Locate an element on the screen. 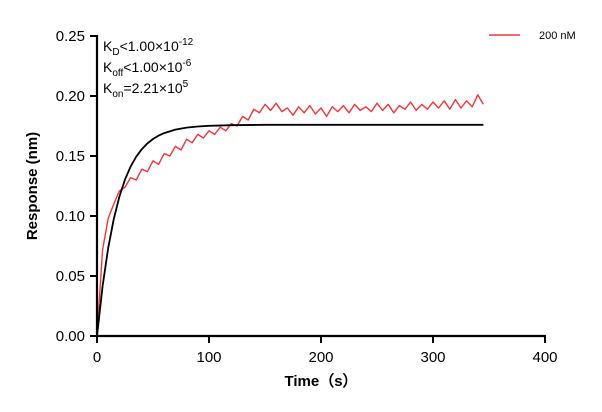  y-axis-label: Response (nm) is located at coordinates (32, 186).